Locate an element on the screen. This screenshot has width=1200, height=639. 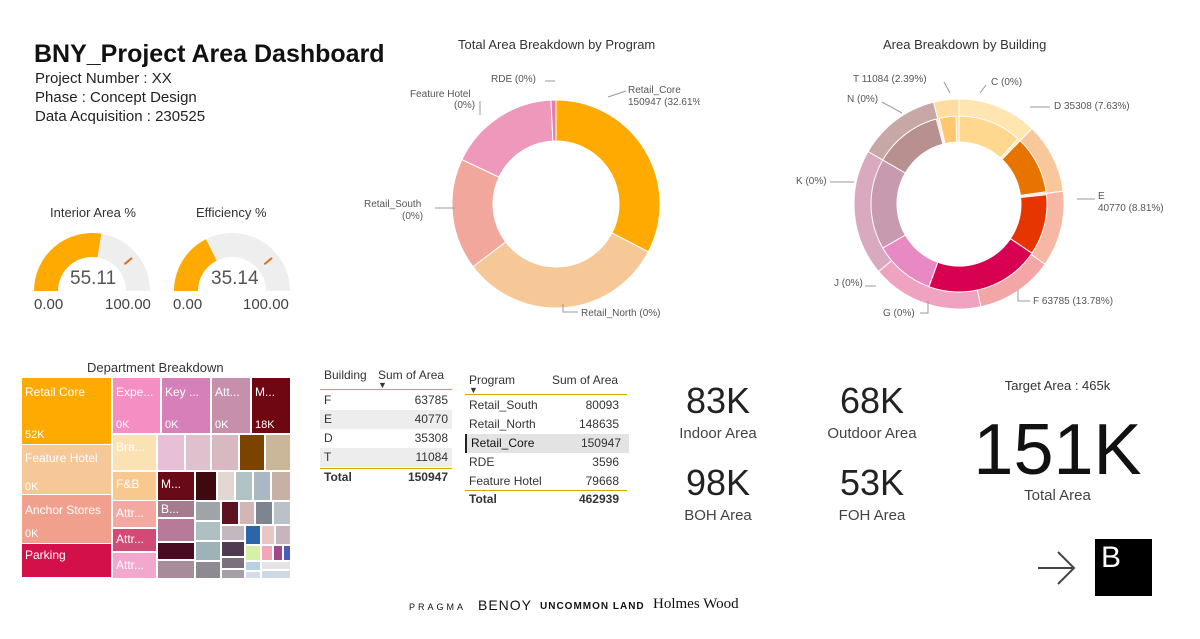
table-row: F 63785 is located at coordinates (386, 400).